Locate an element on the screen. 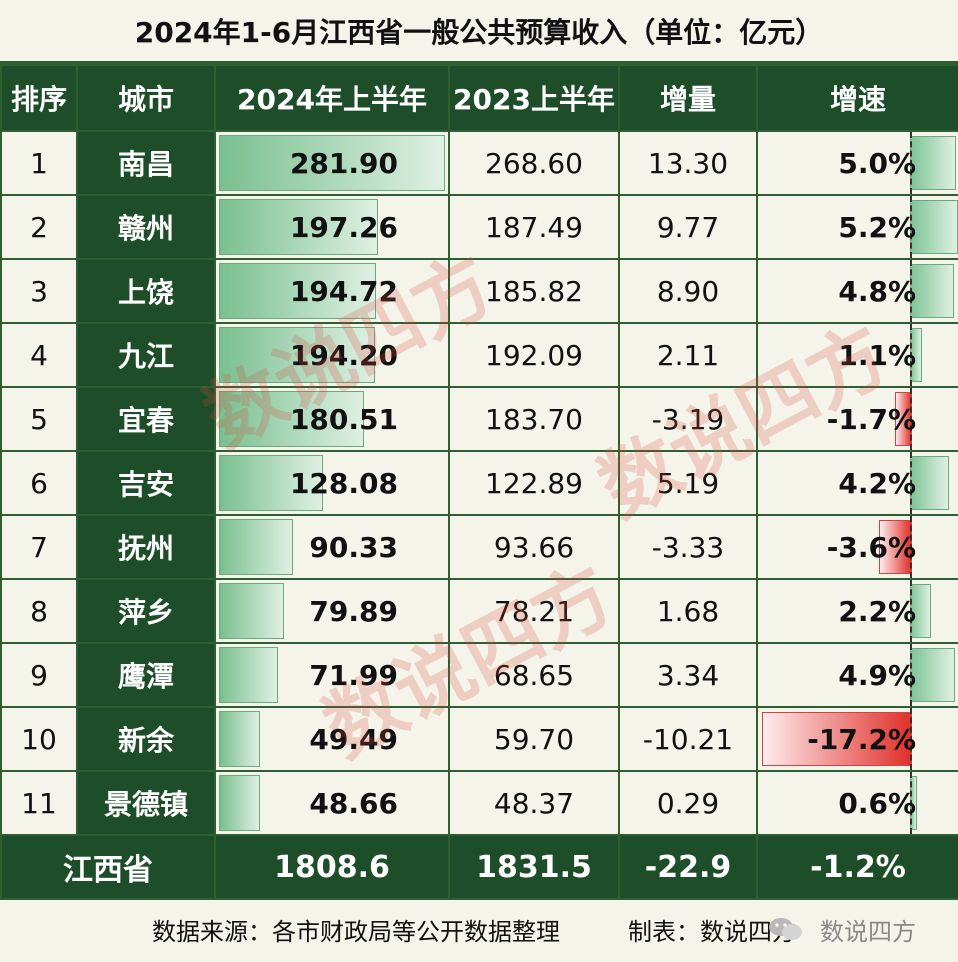  table-row: 2 赣州 197.26 187.49 9.77 5.2% is located at coordinates (479, 227).